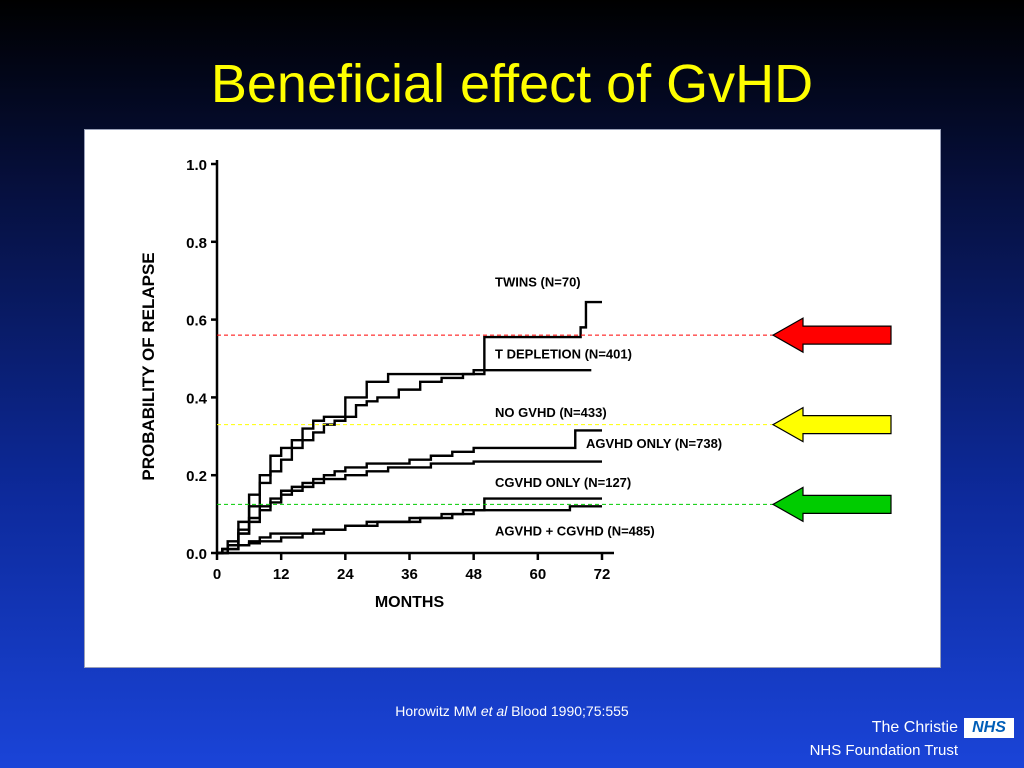  I want to click on x-tick-label: 36, so click(409, 574).